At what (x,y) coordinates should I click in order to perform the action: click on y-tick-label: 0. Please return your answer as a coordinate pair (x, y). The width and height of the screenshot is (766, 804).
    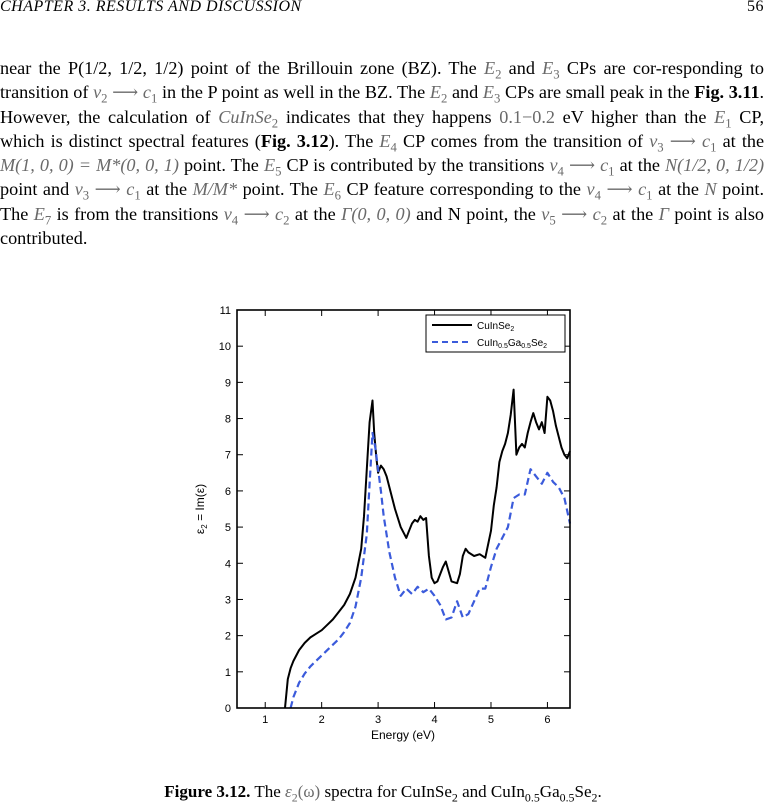
    Looking at the image, I should click on (228, 709).